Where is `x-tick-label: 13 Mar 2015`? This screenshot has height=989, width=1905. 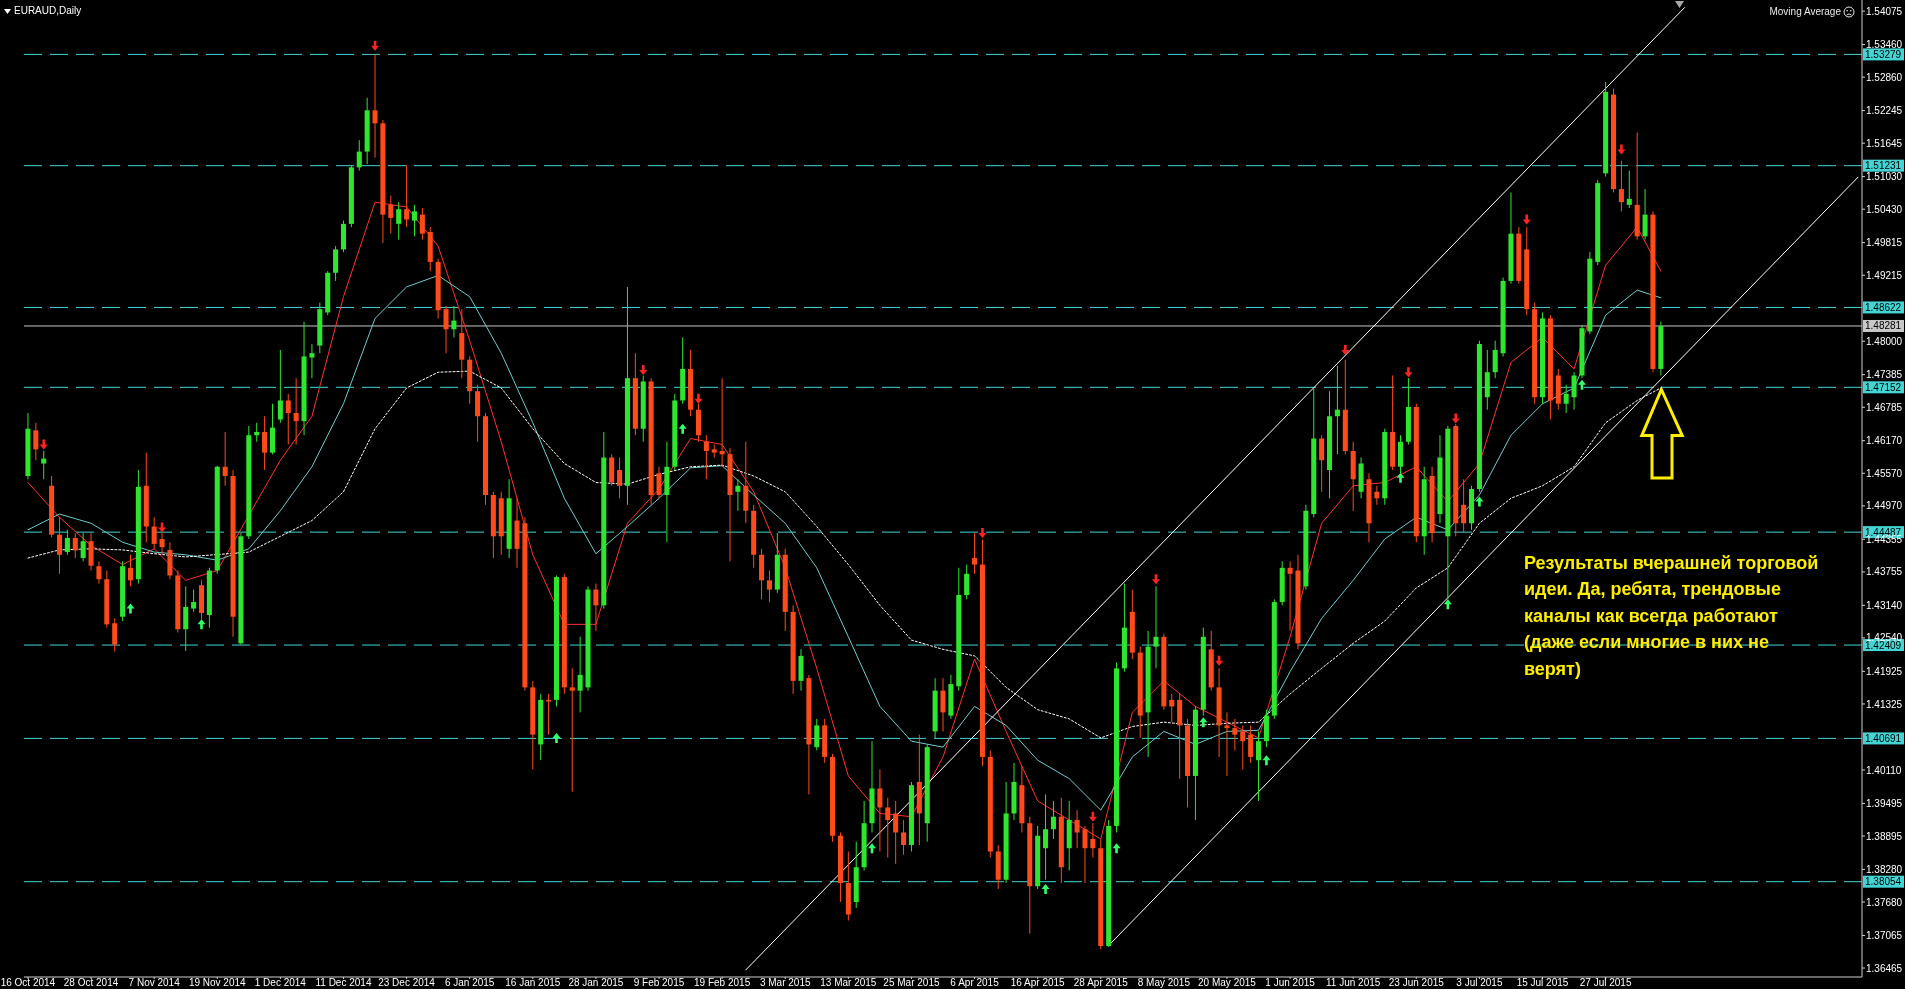
x-tick-label: 13 Mar 2015 is located at coordinates (848, 983).